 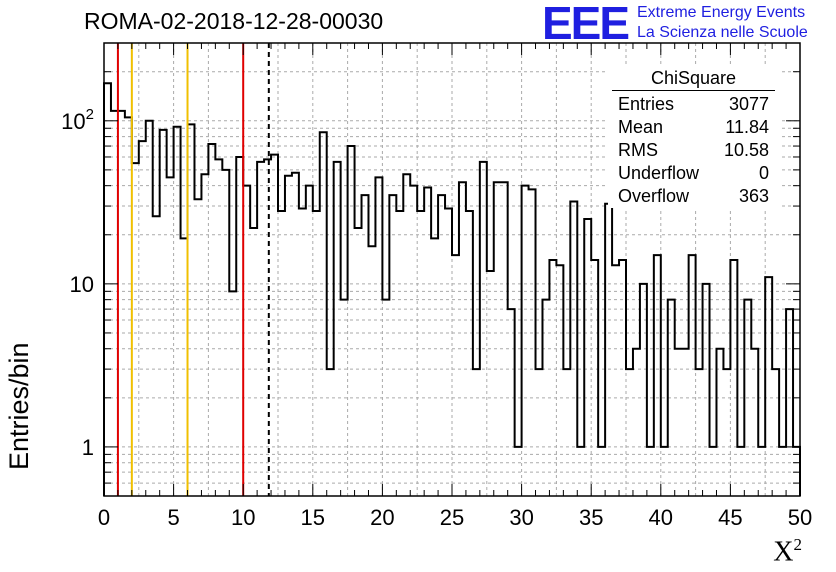 What do you see at coordinates (88, 447) in the screenshot?
I see `y-tick-label: 1` at bounding box center [88, 447].